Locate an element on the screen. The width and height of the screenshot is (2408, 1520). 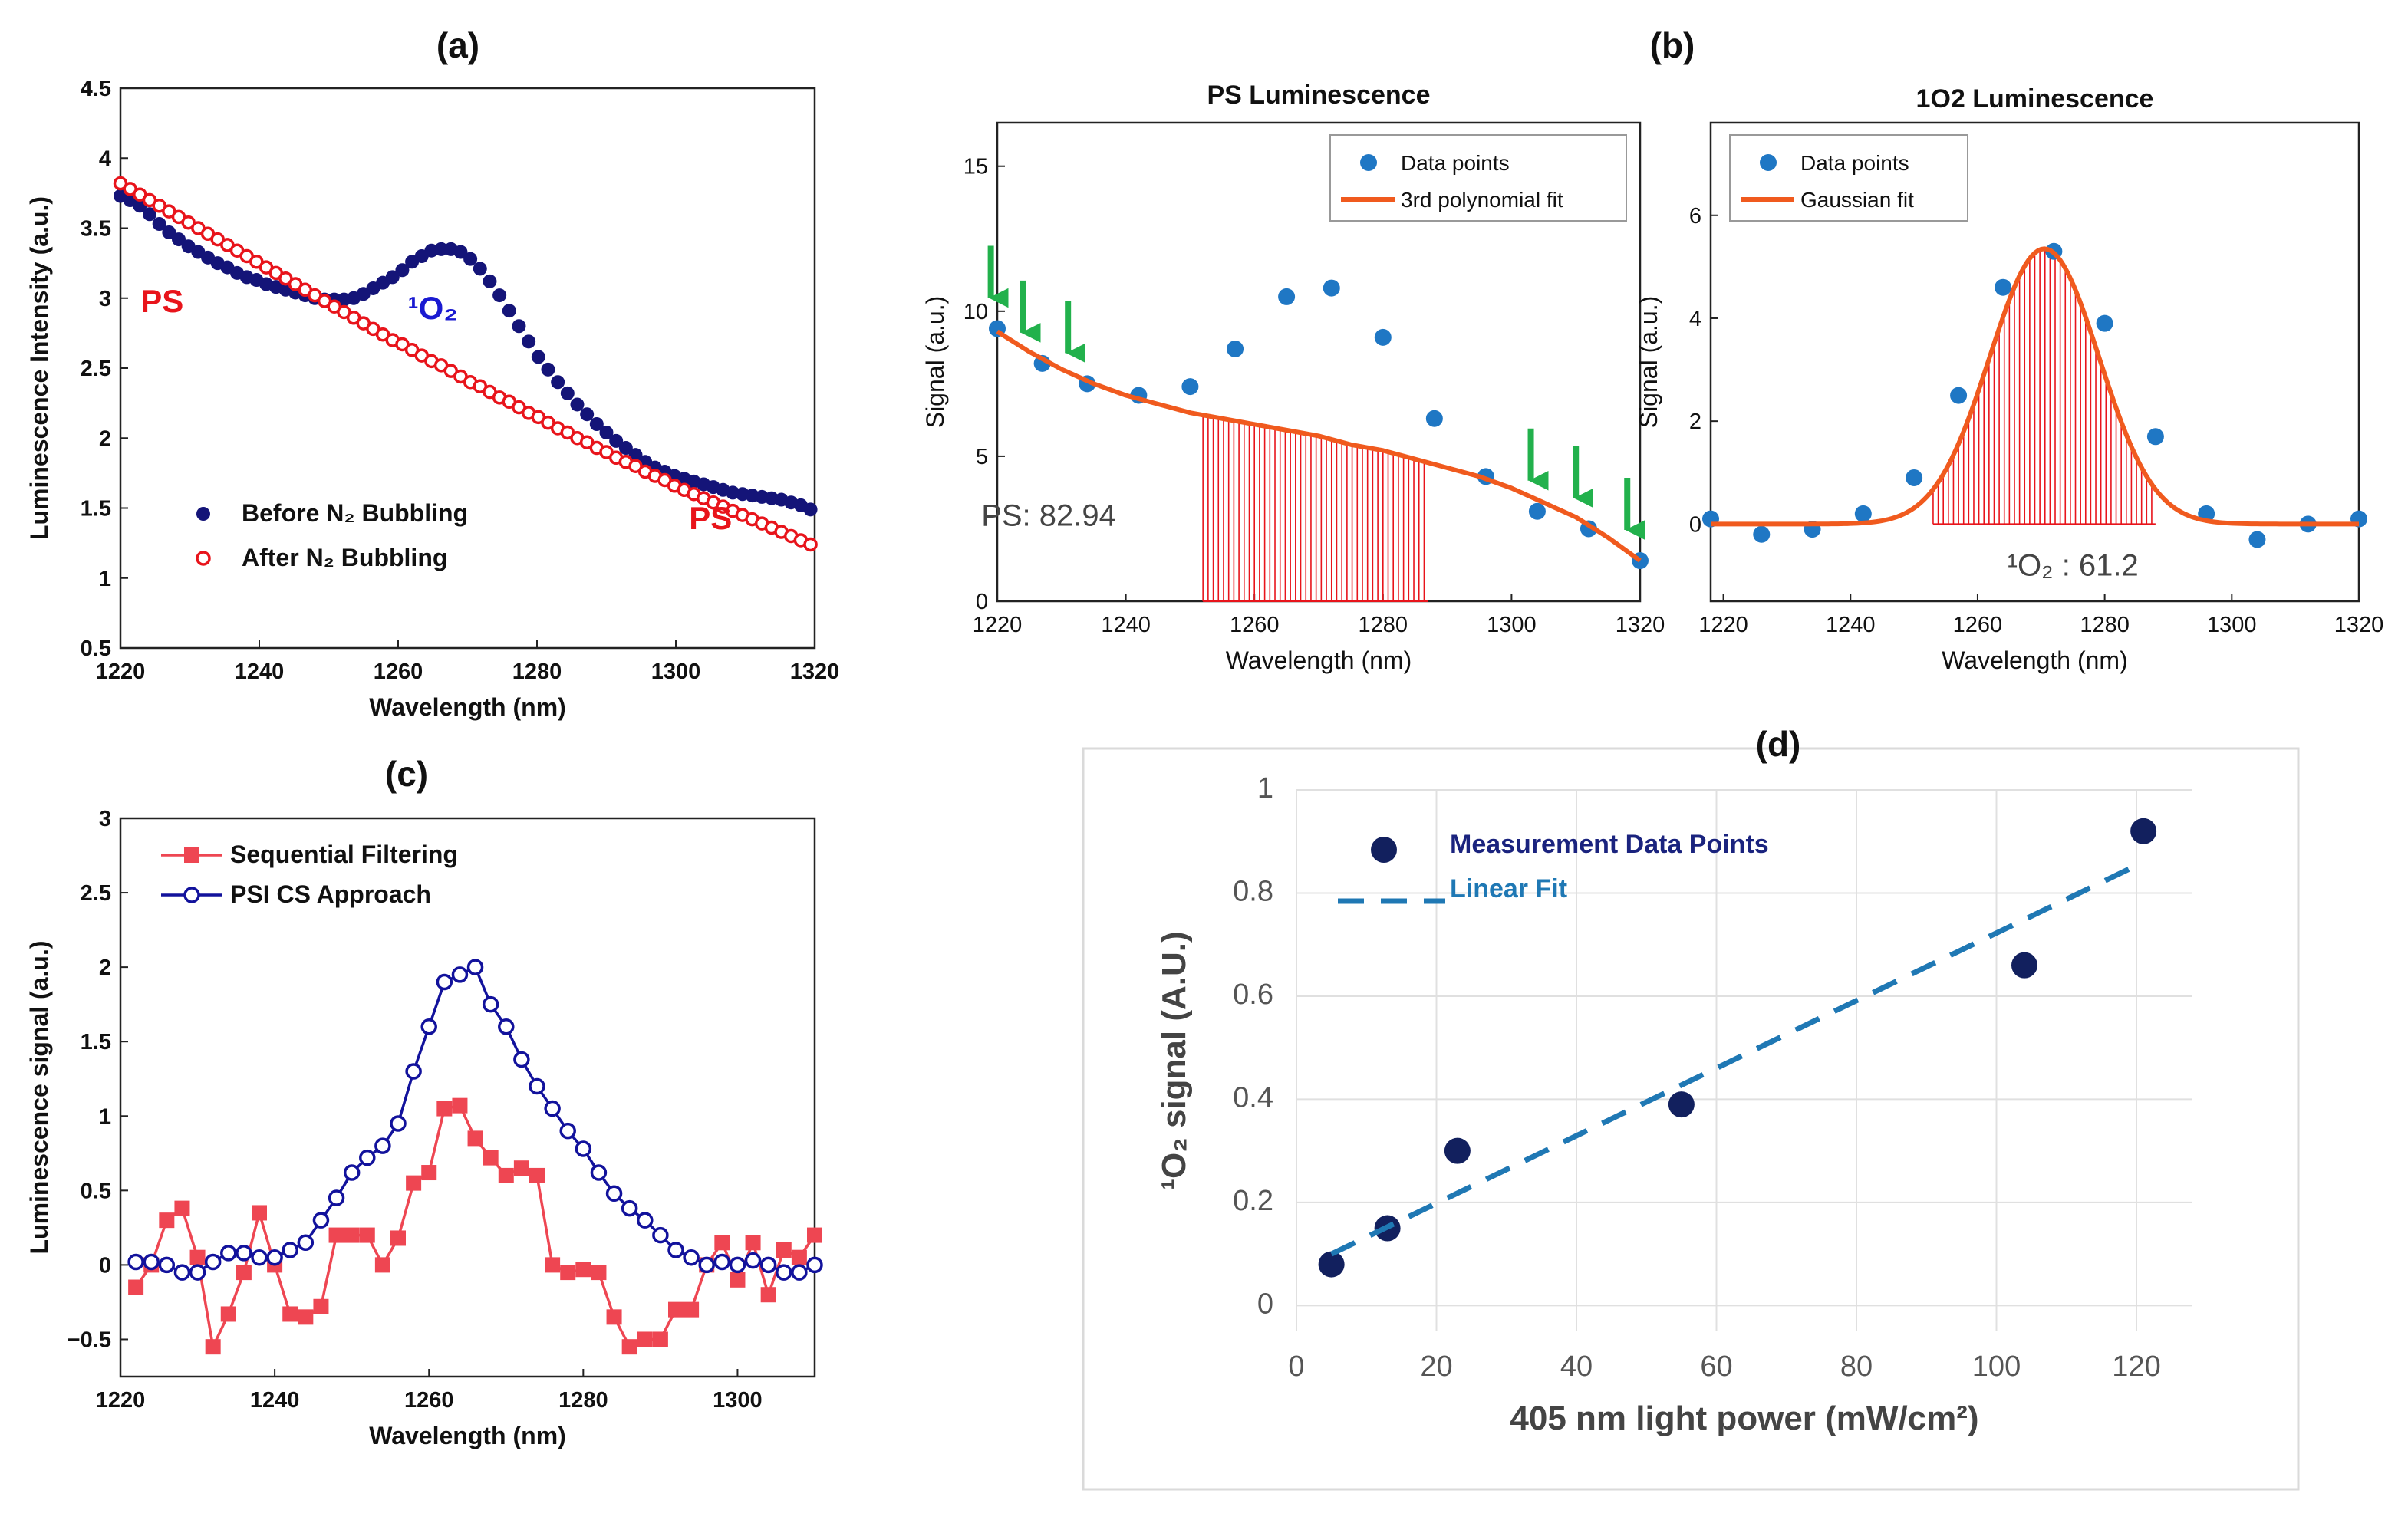
y-tick-label: 0.4 is located at coordinates (1253, 1097).